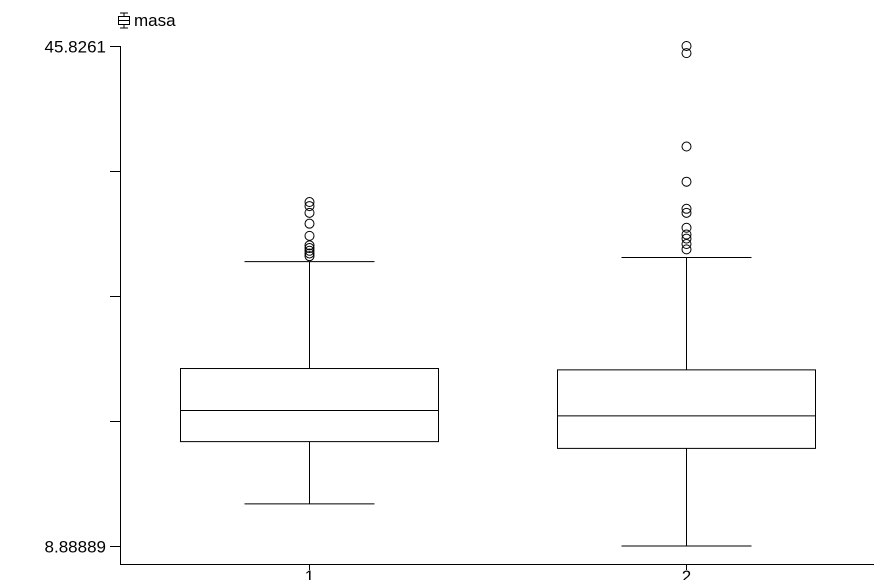 The height and width of the screenshot is (580, 885). I want to click on x-tick-label: 1, so click(309, 573).